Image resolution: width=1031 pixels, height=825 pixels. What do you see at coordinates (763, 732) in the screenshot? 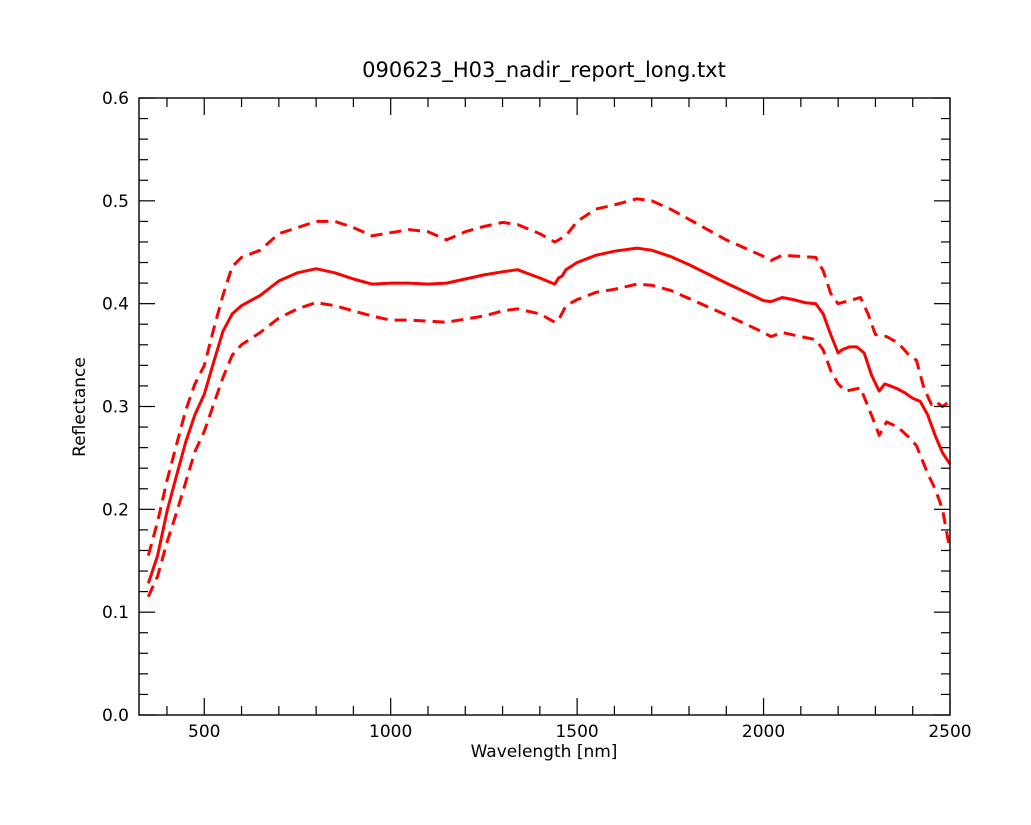
I see `x-tick-label: 2000` at bounding box center [763, 732].